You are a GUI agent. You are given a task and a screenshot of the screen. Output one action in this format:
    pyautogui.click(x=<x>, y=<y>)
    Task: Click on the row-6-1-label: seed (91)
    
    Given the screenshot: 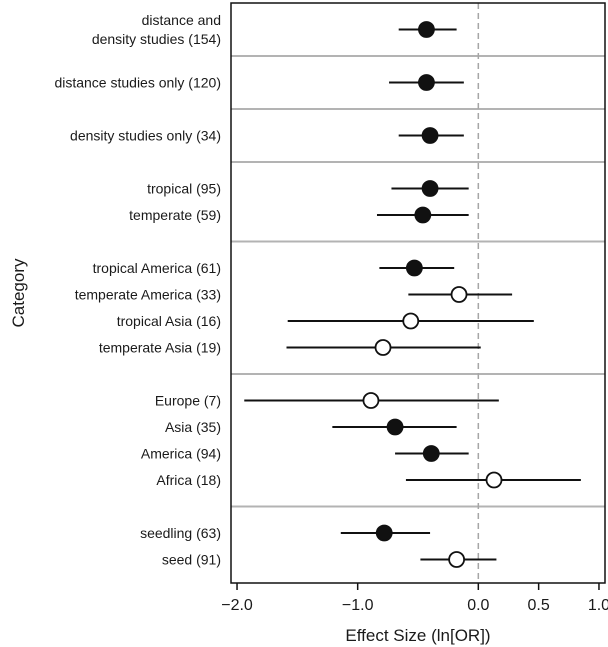 What is the action you would take?
    pyautogui.click(x=191, y=560)
    